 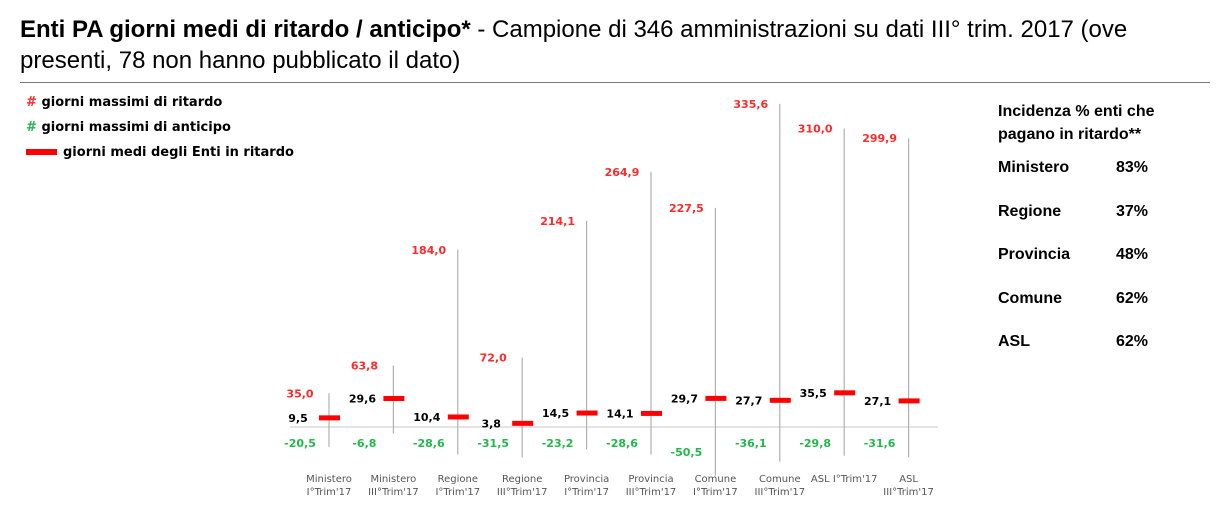 I want to click on legend-item-avg-delay: giorni medi degli Enti in ritardo, so click(x=160, y=152).